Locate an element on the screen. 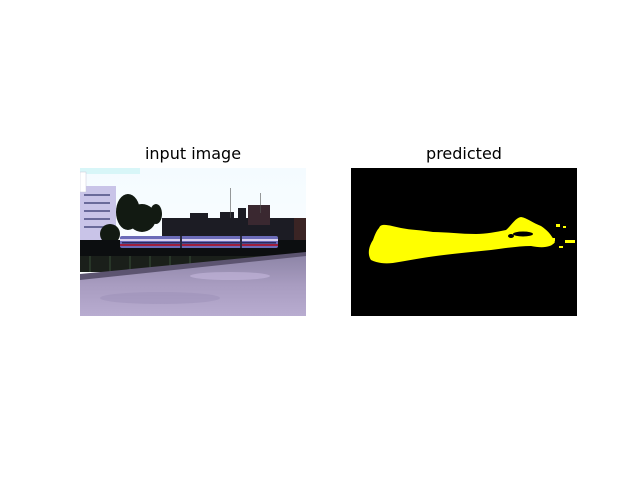 This screenshot has height=480, width=640. input-image-title: input image is located at coordinates (193, 153).